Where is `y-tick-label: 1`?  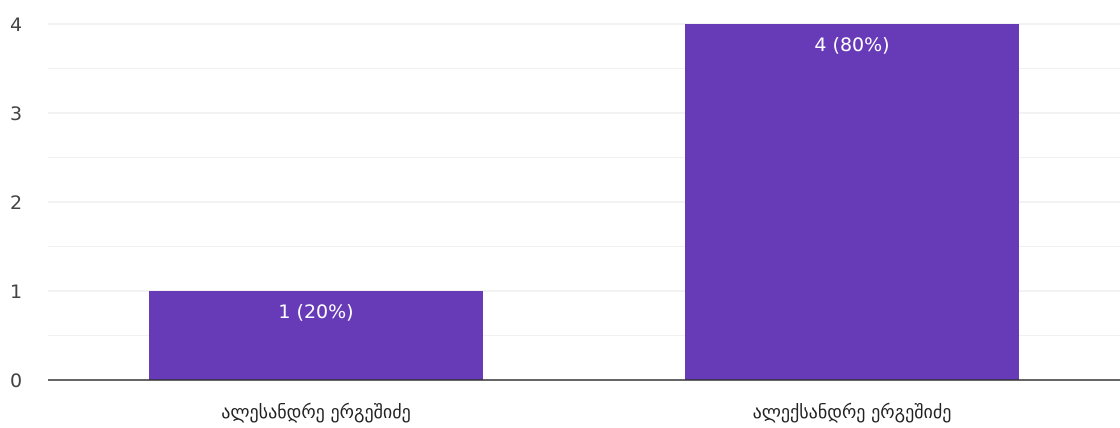
y-tick-label: 1 is located at coordinates (16, 292).